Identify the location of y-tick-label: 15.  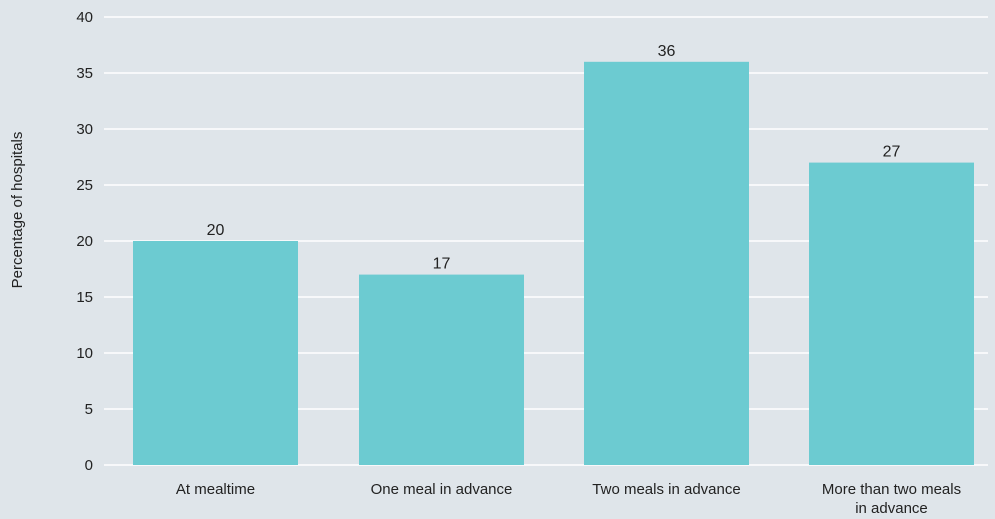
(84, 297).